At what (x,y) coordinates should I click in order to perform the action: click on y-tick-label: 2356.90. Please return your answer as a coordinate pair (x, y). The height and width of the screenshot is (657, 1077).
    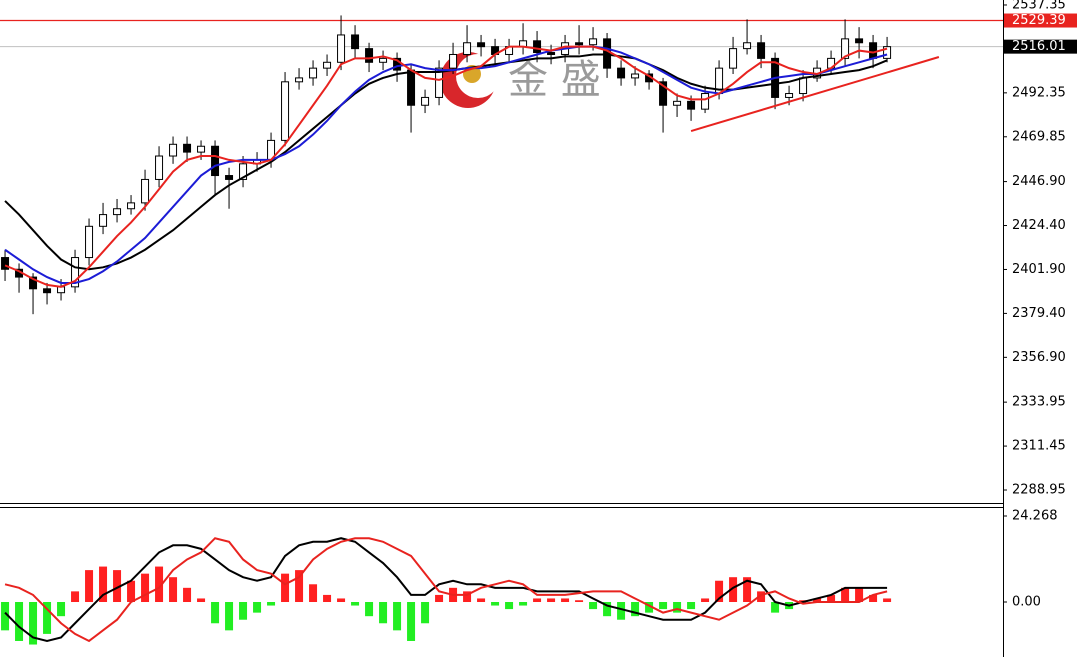
    Looking at the image, I should click on (1039, 357).